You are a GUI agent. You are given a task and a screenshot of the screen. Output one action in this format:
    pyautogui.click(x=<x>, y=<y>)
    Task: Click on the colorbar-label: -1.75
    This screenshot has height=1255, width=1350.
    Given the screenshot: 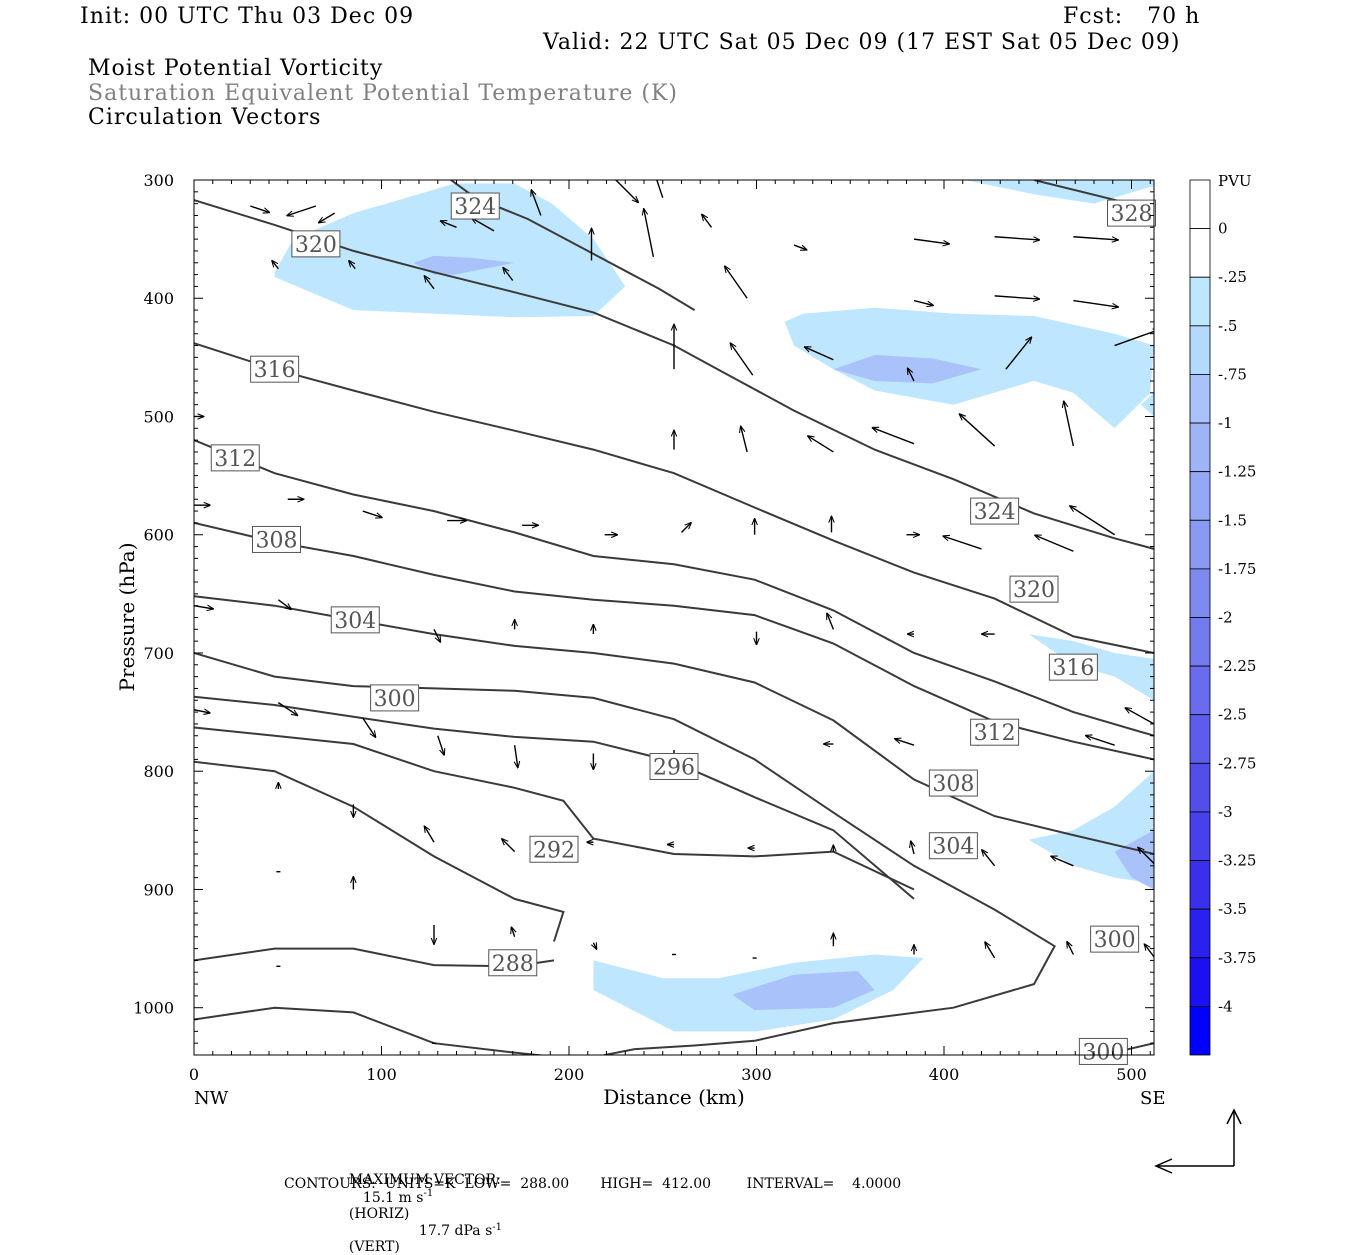 What is the action you would take?
    pyautogui.click(x=1237, y=569)
    